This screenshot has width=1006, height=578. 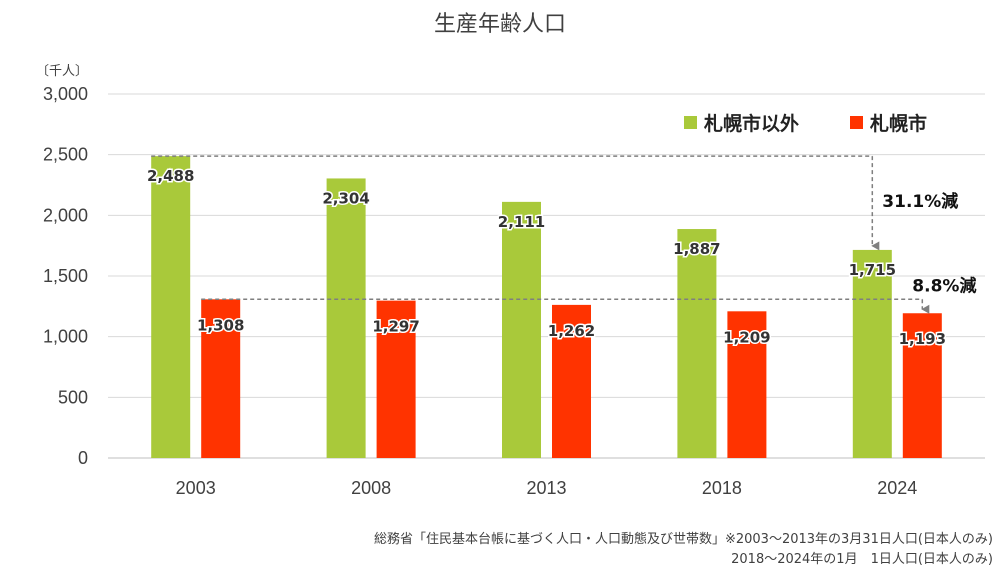 I want to click on x-tick-label: 2018, so click(x=722, y=488).